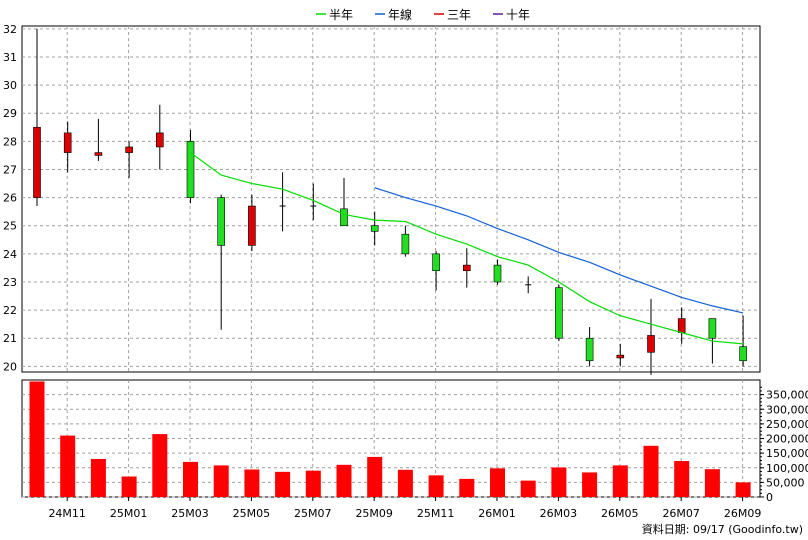  Describe the element at coordinates (10, 29) in the screenshot. I see `price-tick-label: 32` at that location.